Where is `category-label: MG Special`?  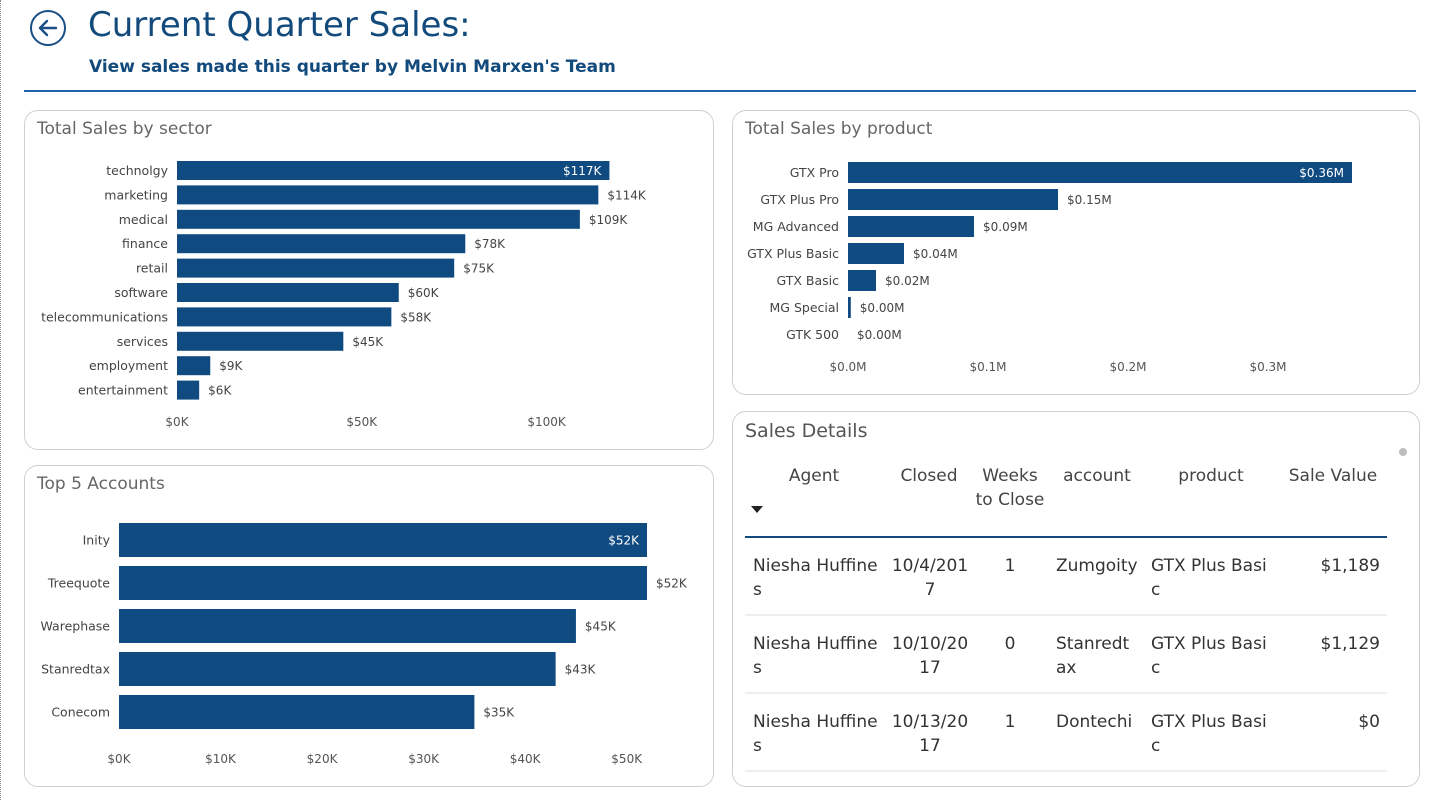 category-label: MG Special is located at coordinates (804, 307).